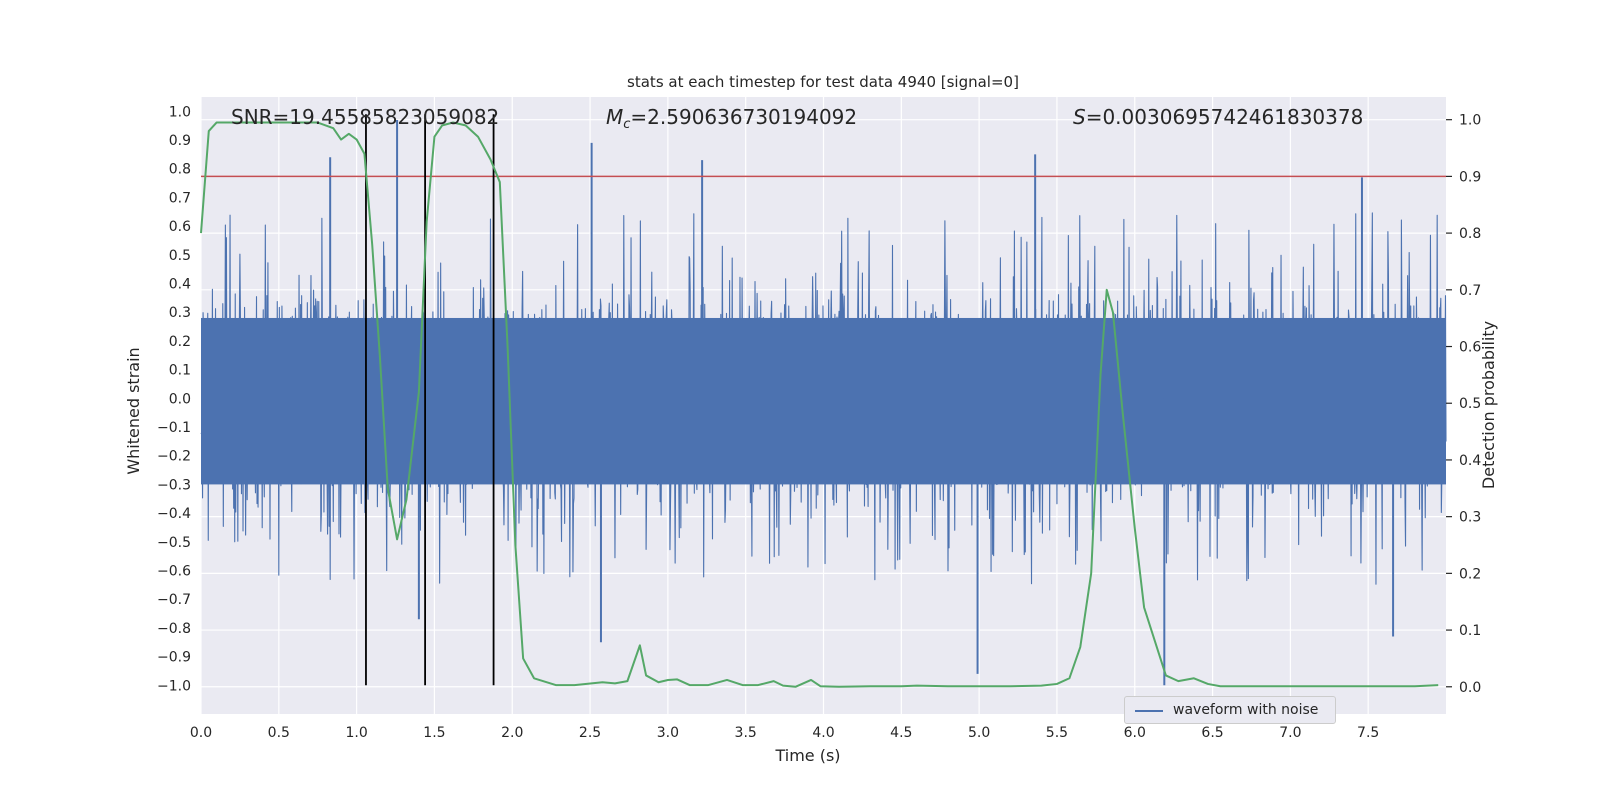  Describe the element at coordinates (180, 399) in the screenshot. I see `left-tick-label: 0.0` at that location.